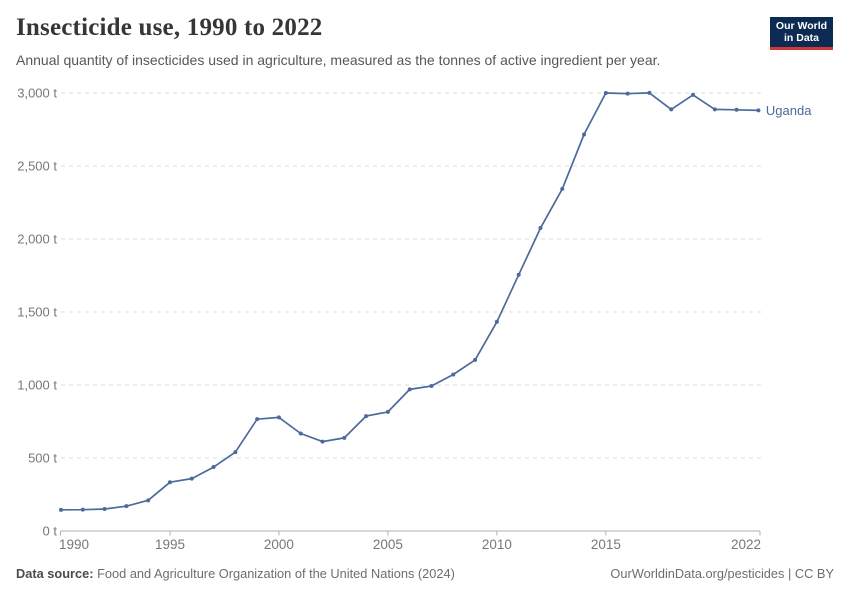 The height and width of the screenshot is (600, 850). Describe the element at coordinates (801, 38) in the screenshot. I see `owid-logo-line2: in Data` at that location.